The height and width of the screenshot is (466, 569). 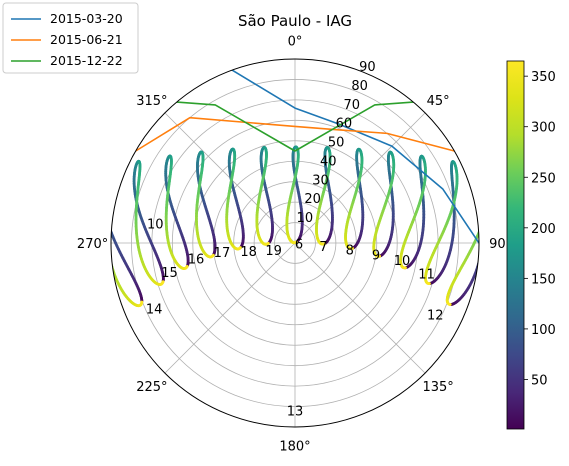 What do you see at coordinates (86, 18) in the screenshot?
I see `legend-label-2015-03-20: 2015-03-20` at bounding box center [86, 18].